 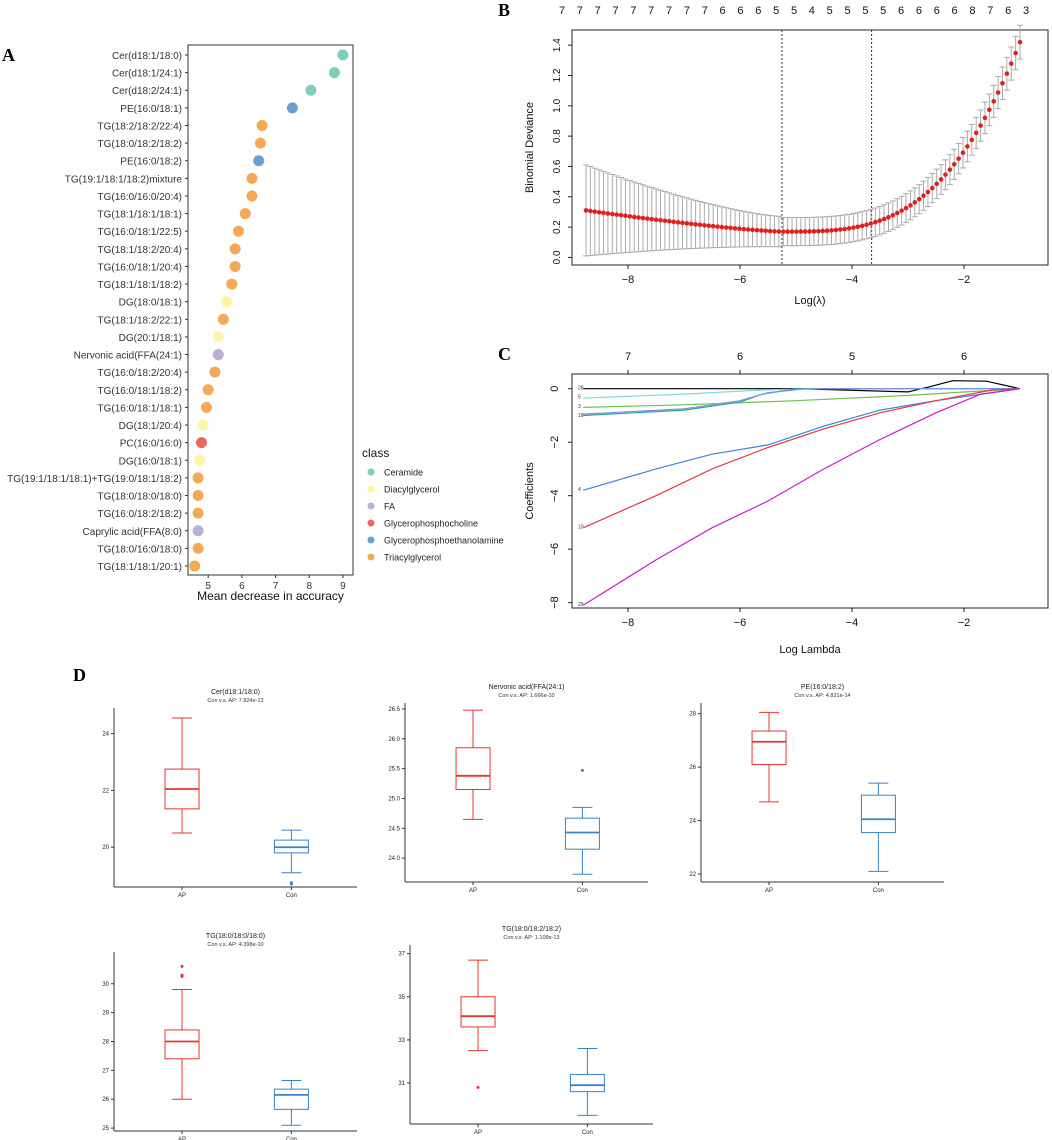 I want to click on y-tick-label: 26, so click(x=105, y=1100).